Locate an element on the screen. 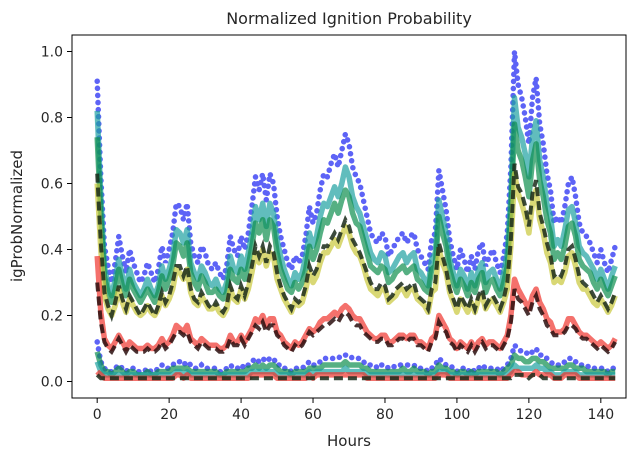  chart-title: Normalized Ignition Probability is located at coordinates (349, 18).